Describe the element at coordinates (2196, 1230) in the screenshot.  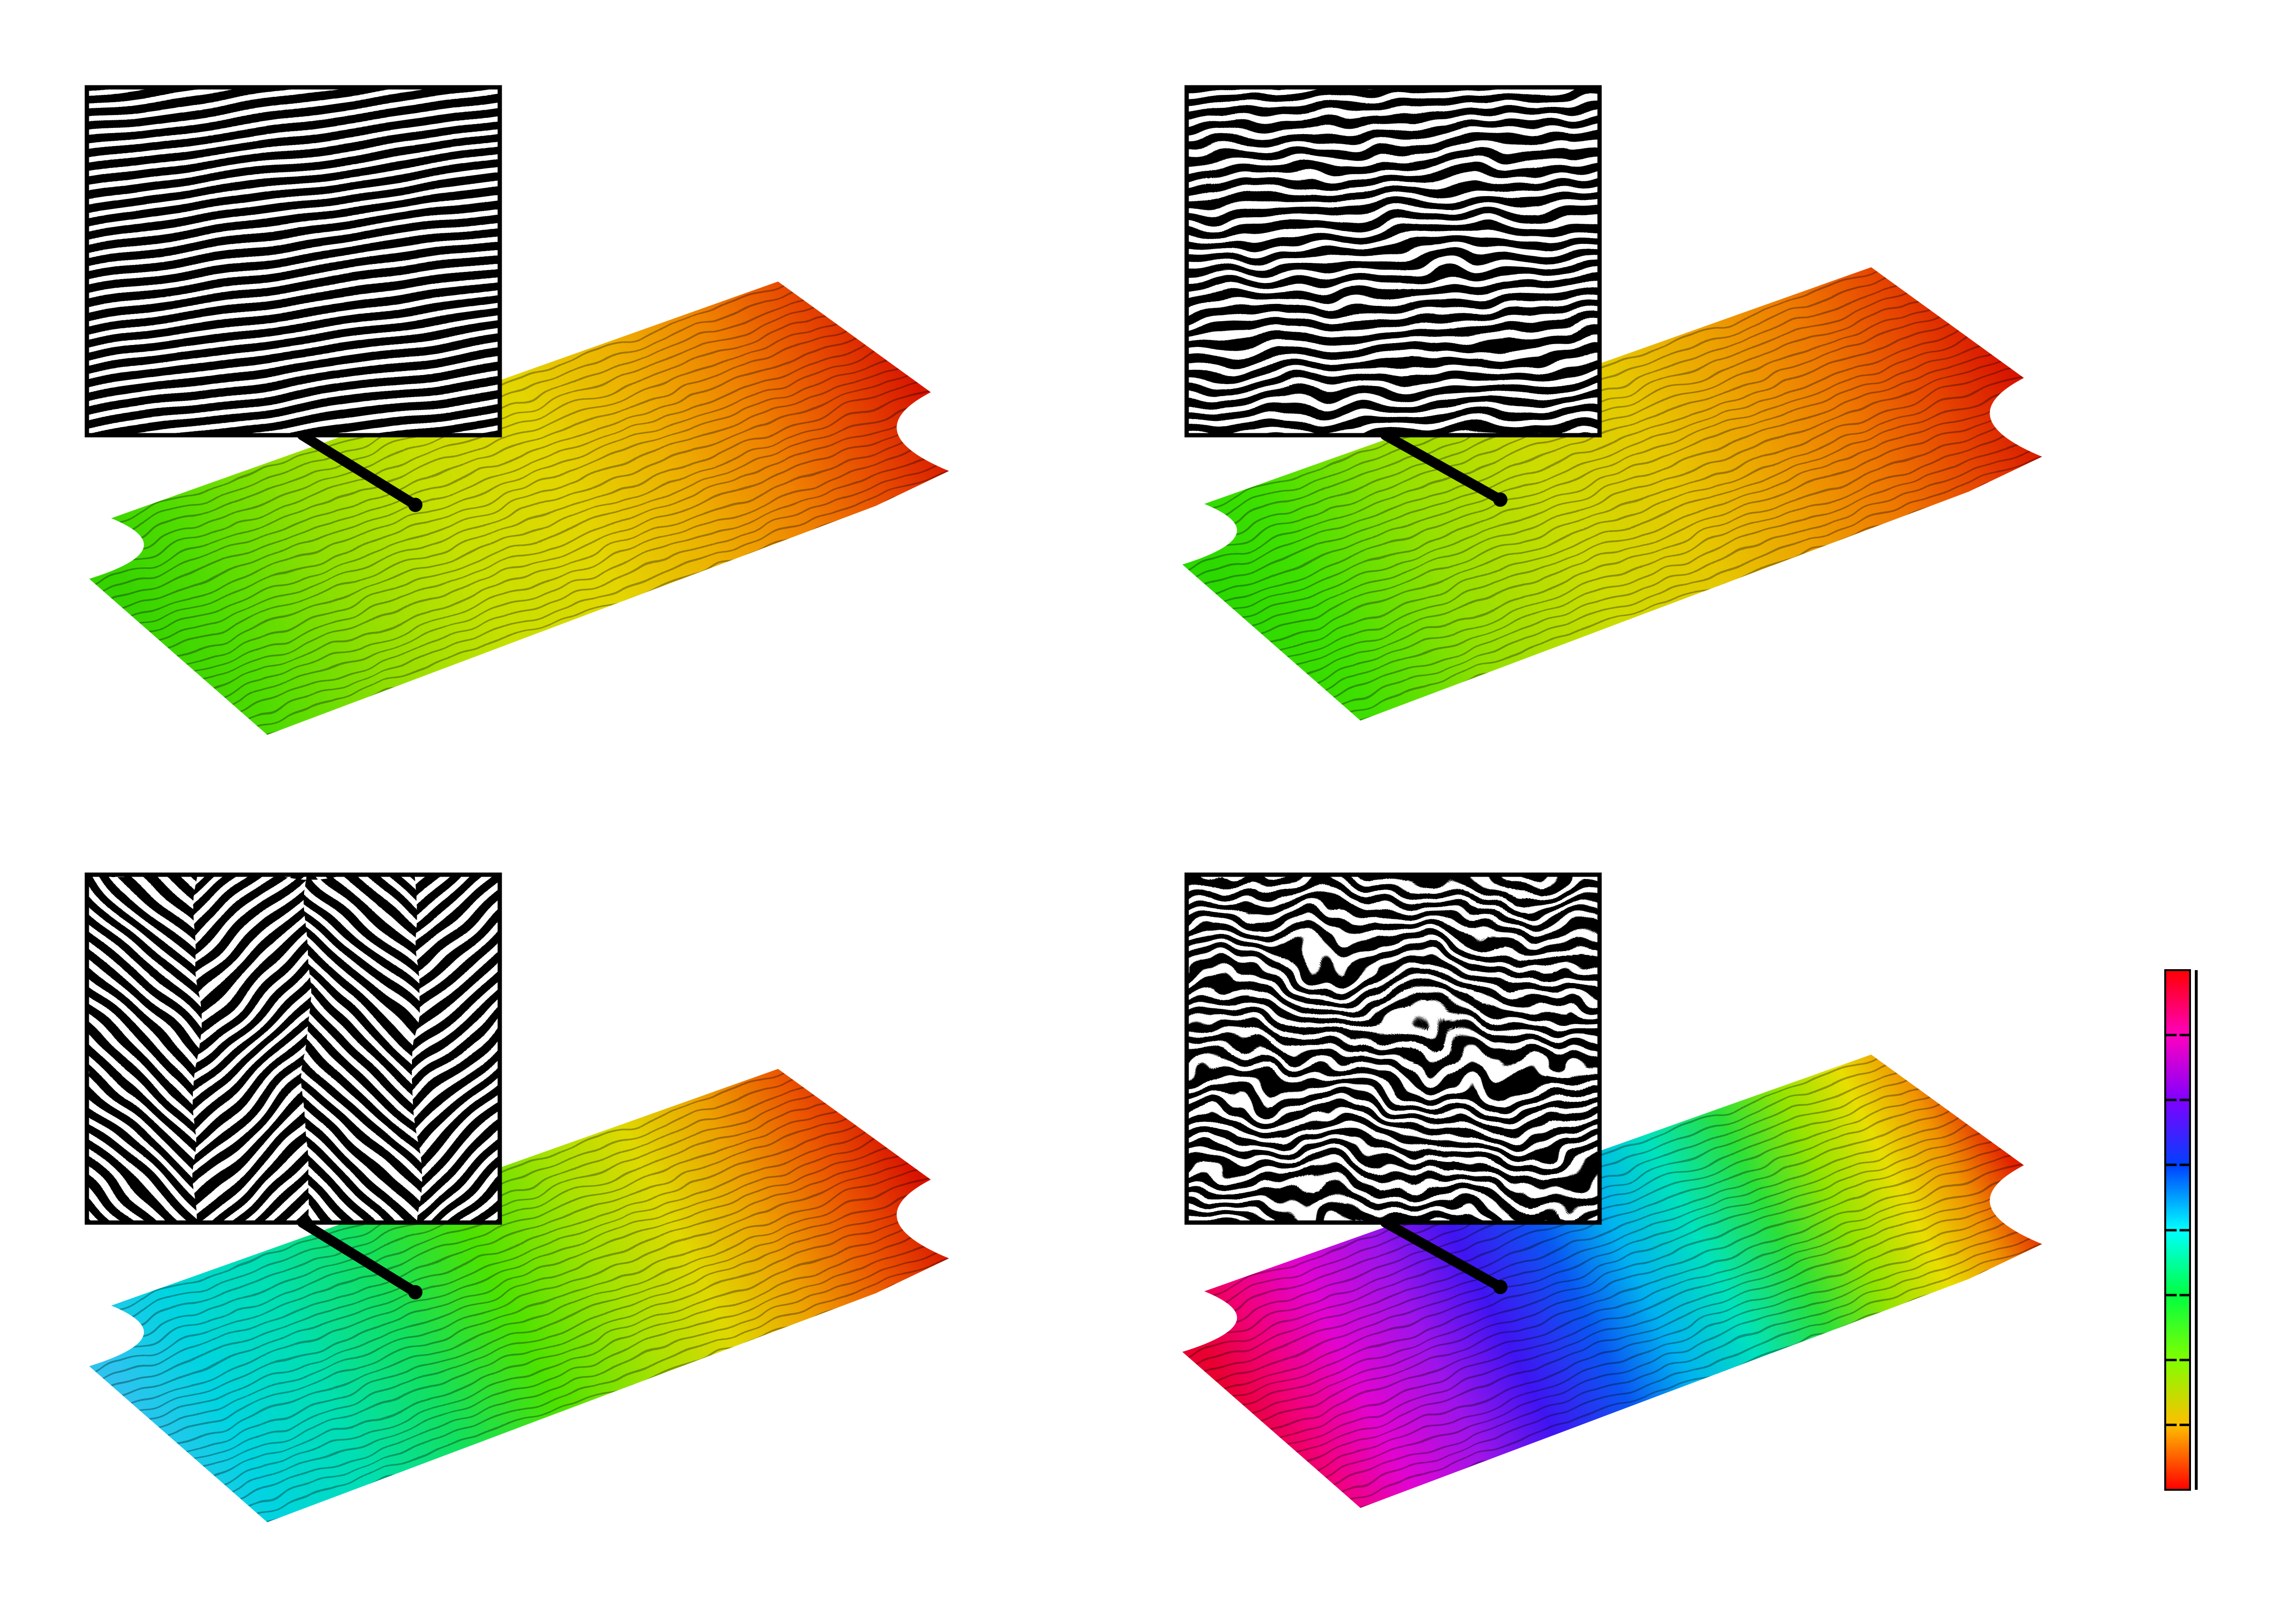
I see `colorbar-edge-line` at that location.